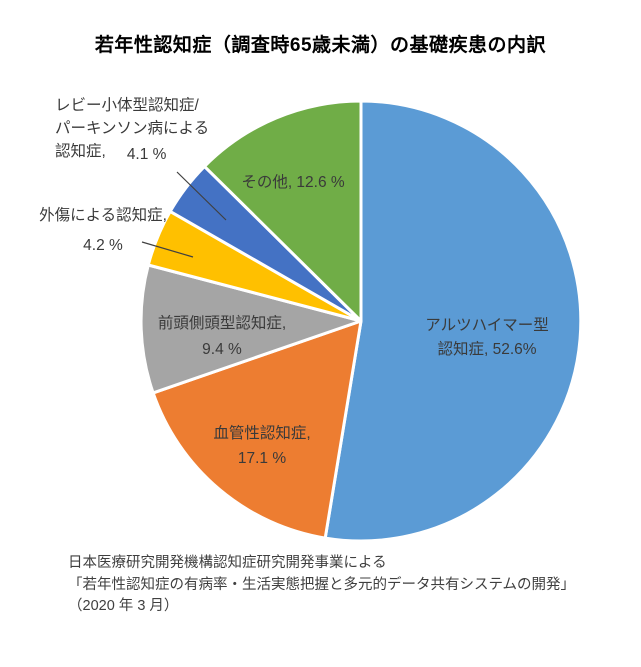  I want to click on data-label-trauma: 外傷による認知症, 4.2 %, so click(103, 231).